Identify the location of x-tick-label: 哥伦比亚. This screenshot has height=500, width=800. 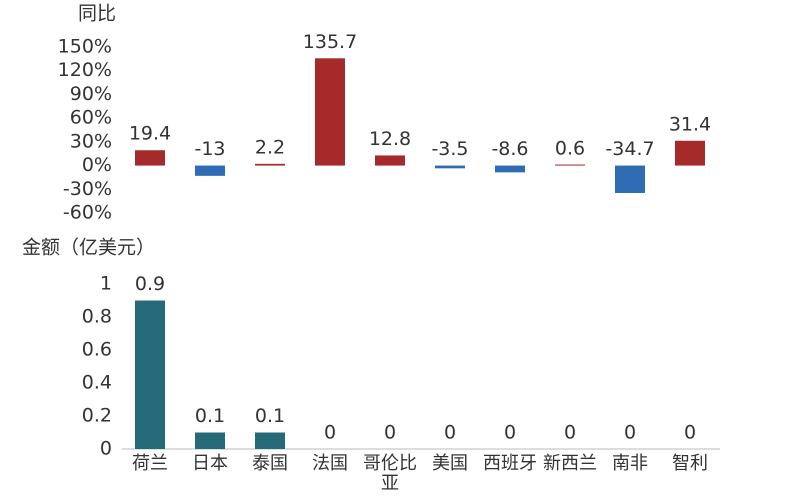
(390, 473).